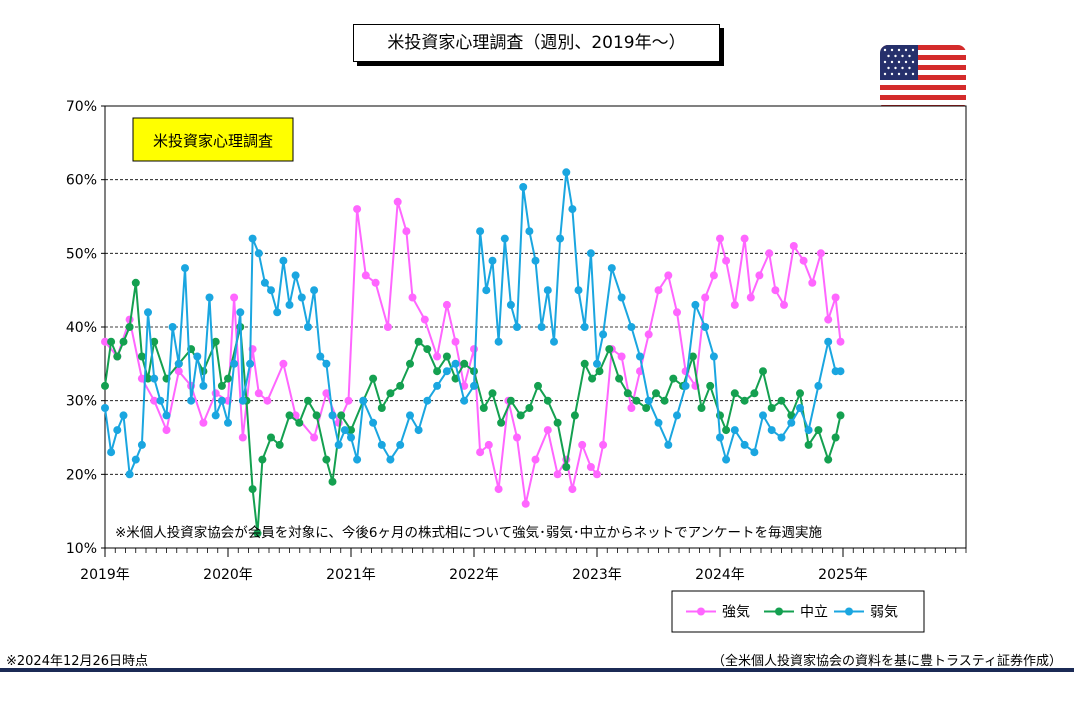  Describe the element at coordinates (351, 575) in the screenshot. I see `x-tick-label: 2021年` at that location.